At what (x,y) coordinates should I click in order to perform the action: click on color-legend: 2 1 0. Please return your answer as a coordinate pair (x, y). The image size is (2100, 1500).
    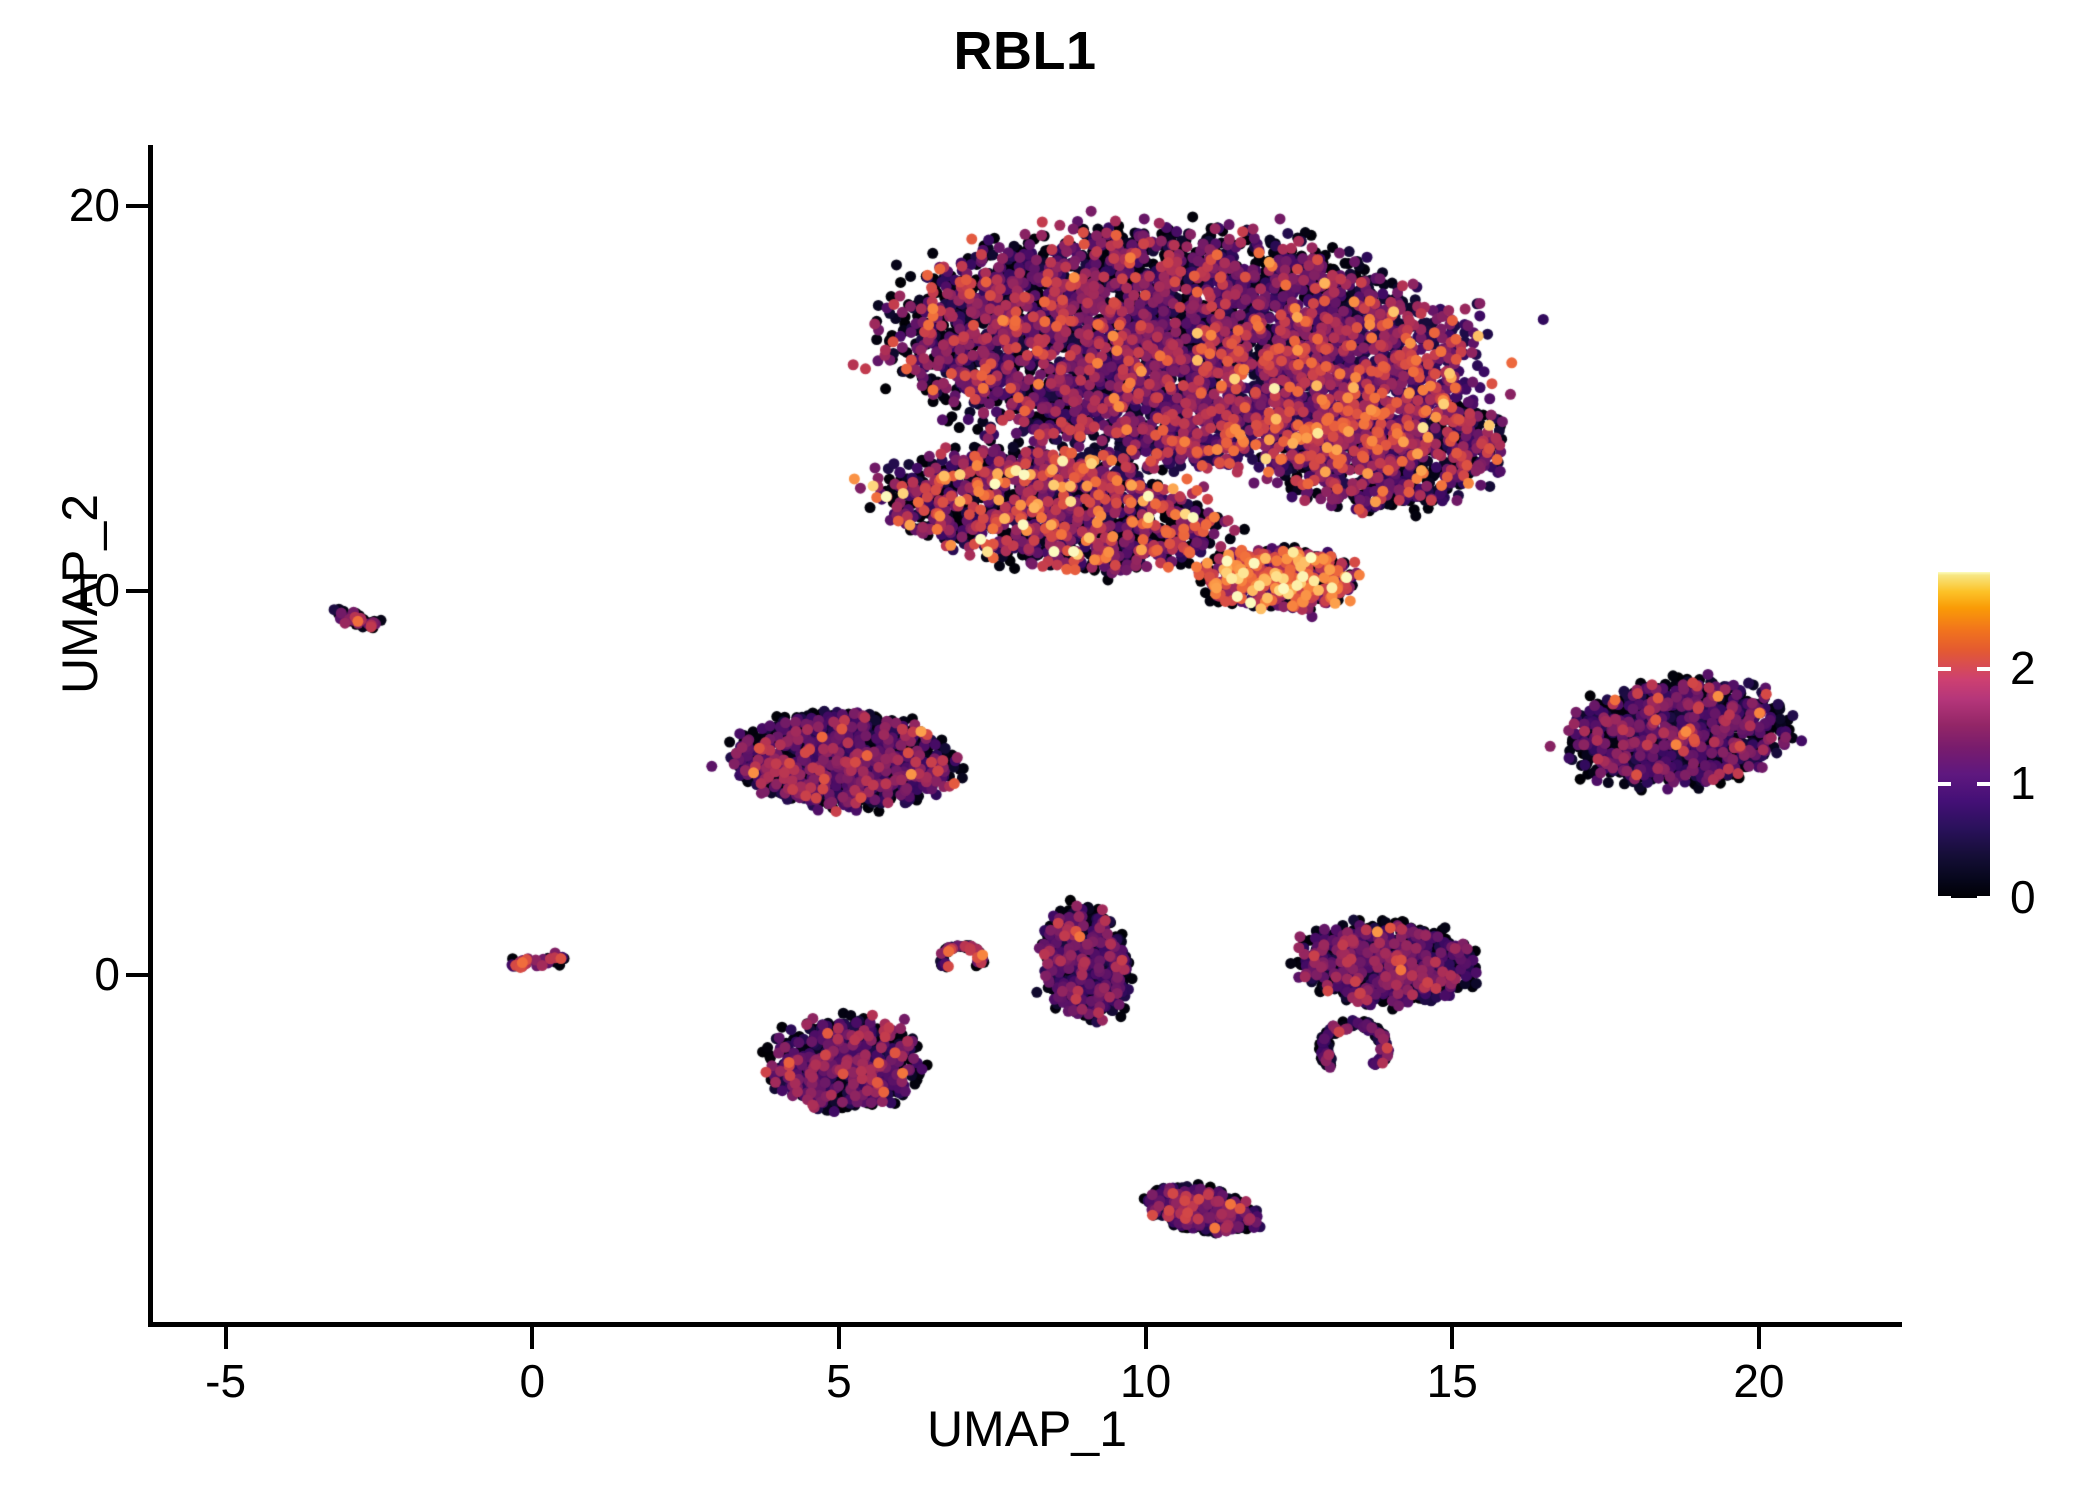
    Looking at the image, I should click on (2018, 746).